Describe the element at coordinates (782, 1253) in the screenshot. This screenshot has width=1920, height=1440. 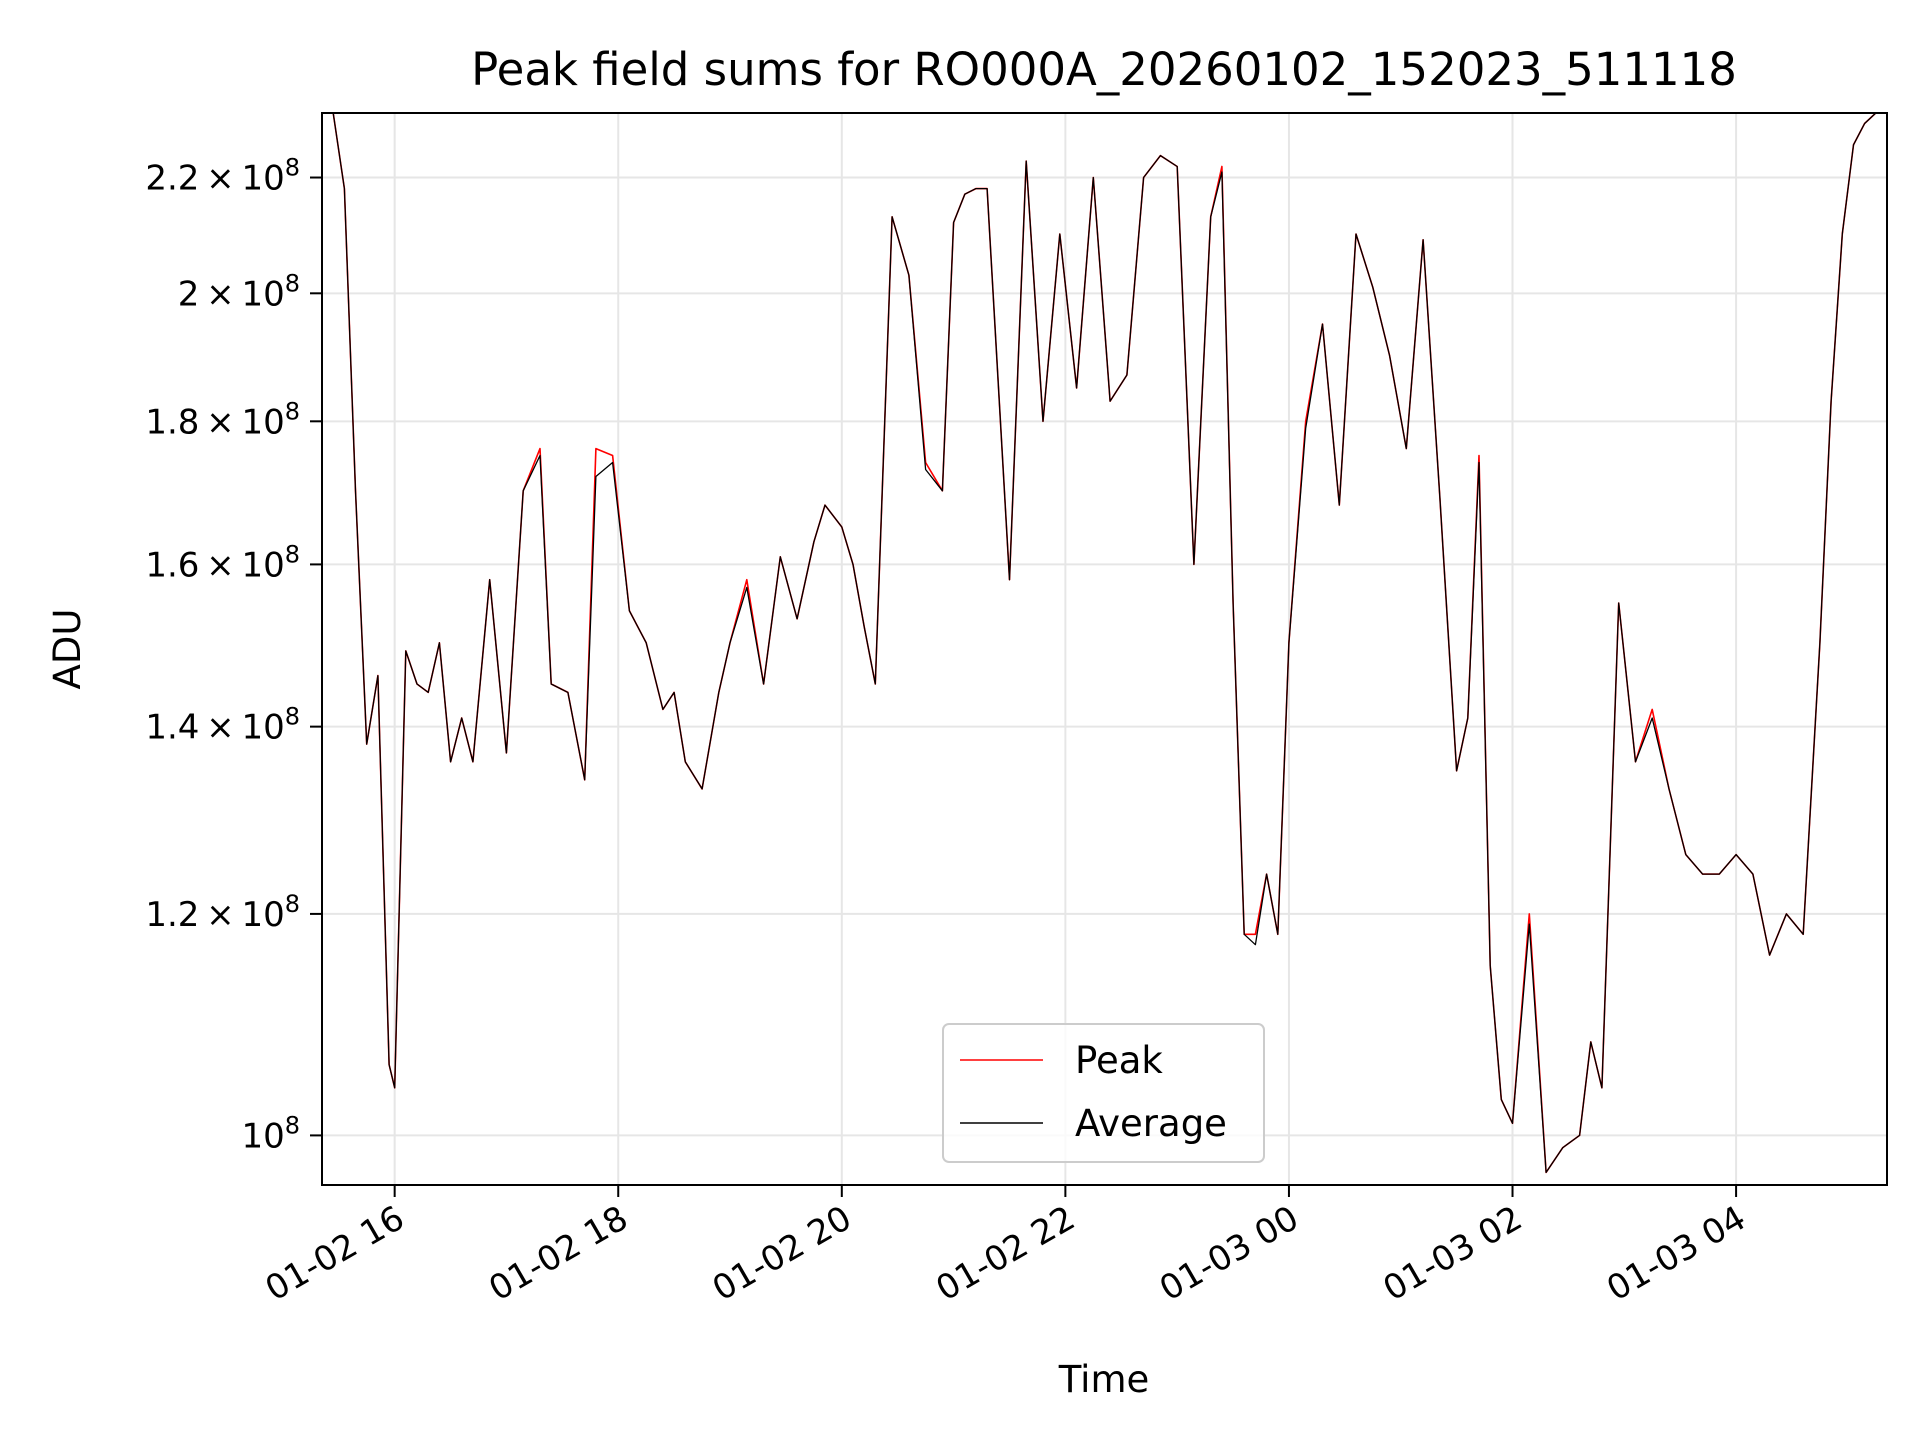
I see `x-tick-label: 01-02 20` at that location.